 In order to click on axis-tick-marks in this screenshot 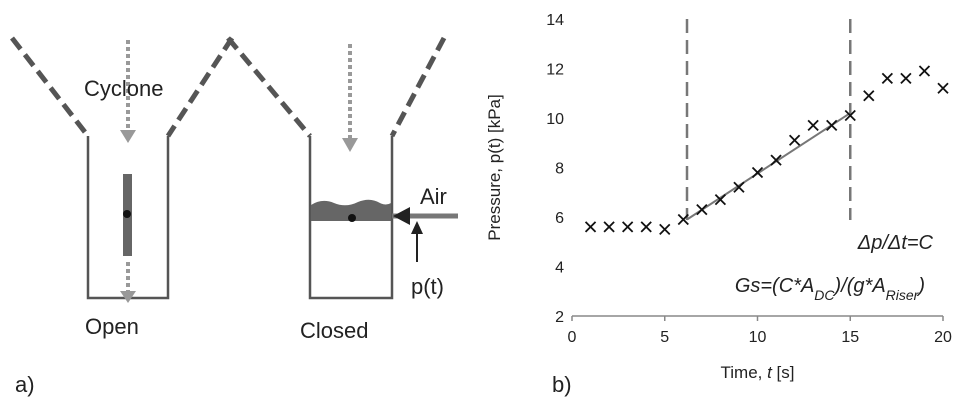, I will do `click(757, 318)`.